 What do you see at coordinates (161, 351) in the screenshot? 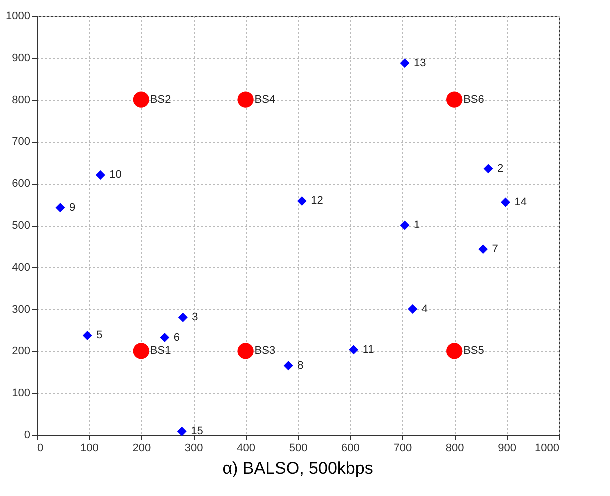
I see `annotation: BS1` at bounding box center [161, 351].